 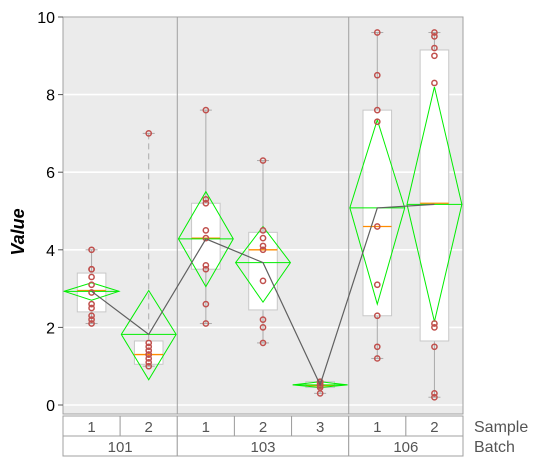 I want to click on inner-group-title: Sample, so click(x=501, y=427).